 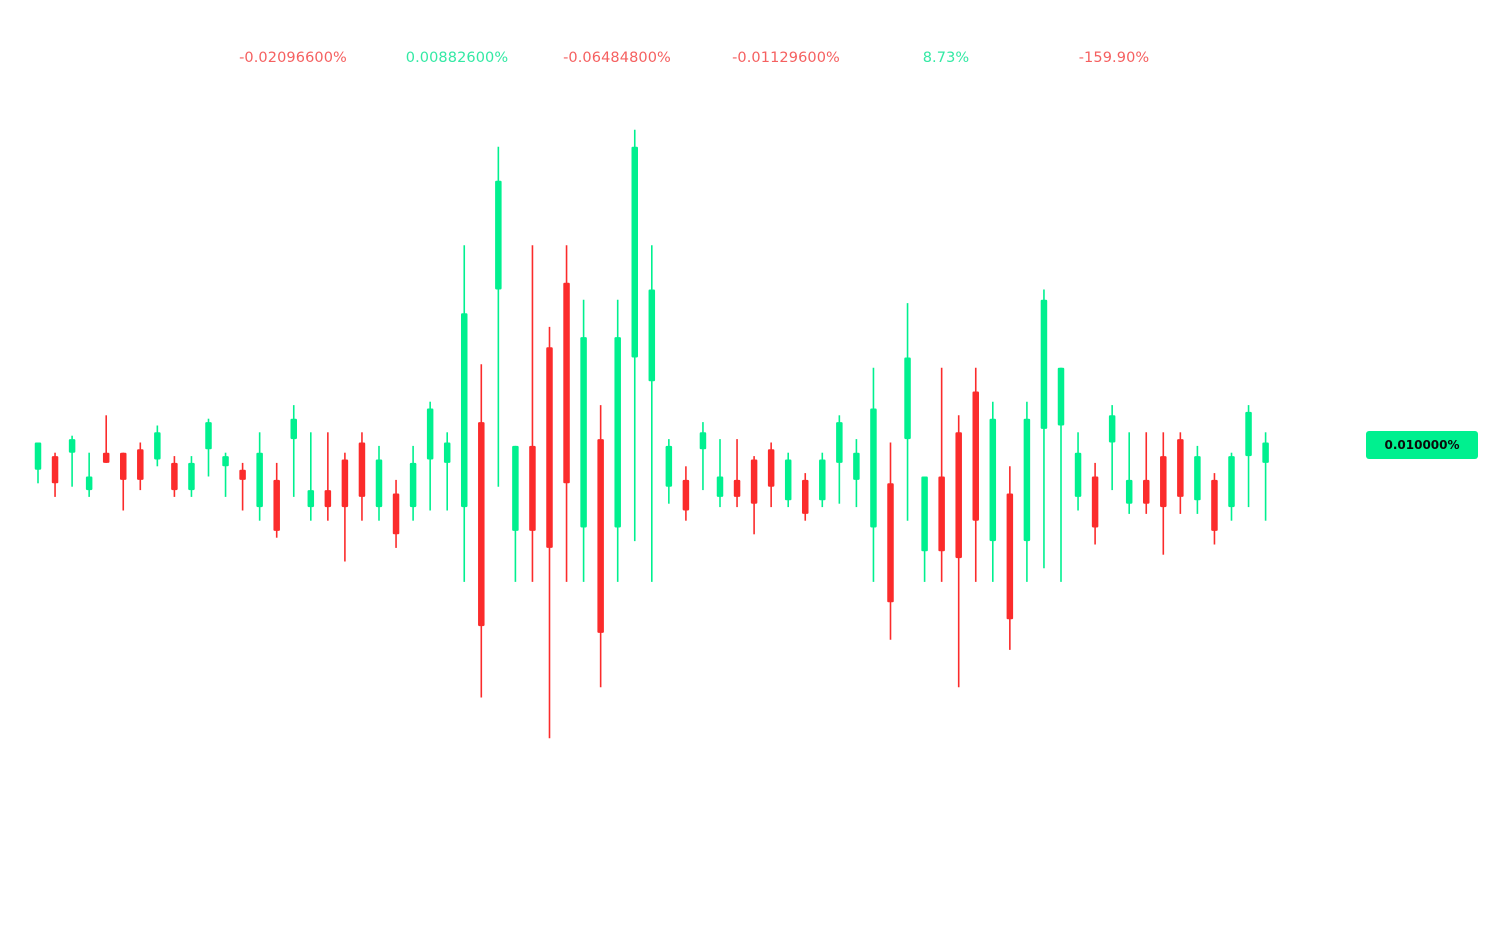 What do you see at coordinates (457, 58) in the screenshot?
I see `percent-label: 0.00882600%` at bounding box center [457, 58].